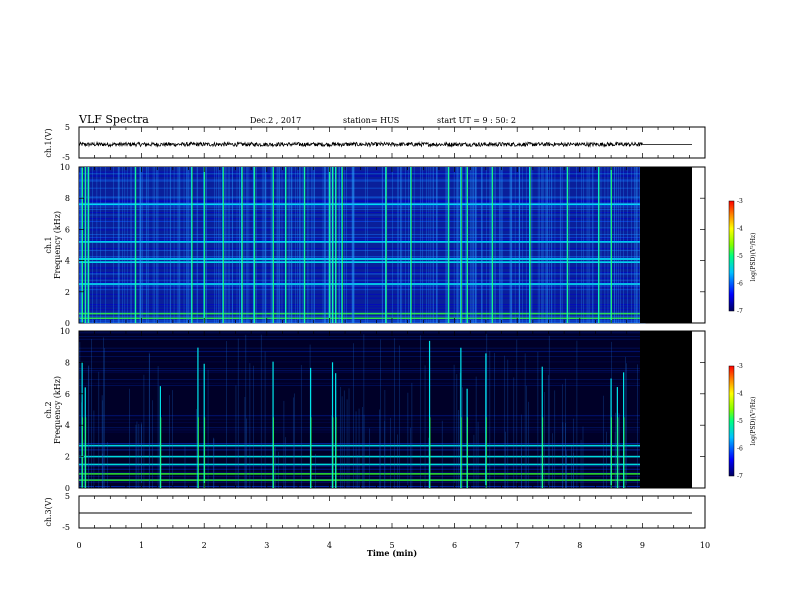 The image size is (792, 612). Describe the element at coordinates (67, 229) in the screenshot. I see `y-tick-label: 6` at that location.